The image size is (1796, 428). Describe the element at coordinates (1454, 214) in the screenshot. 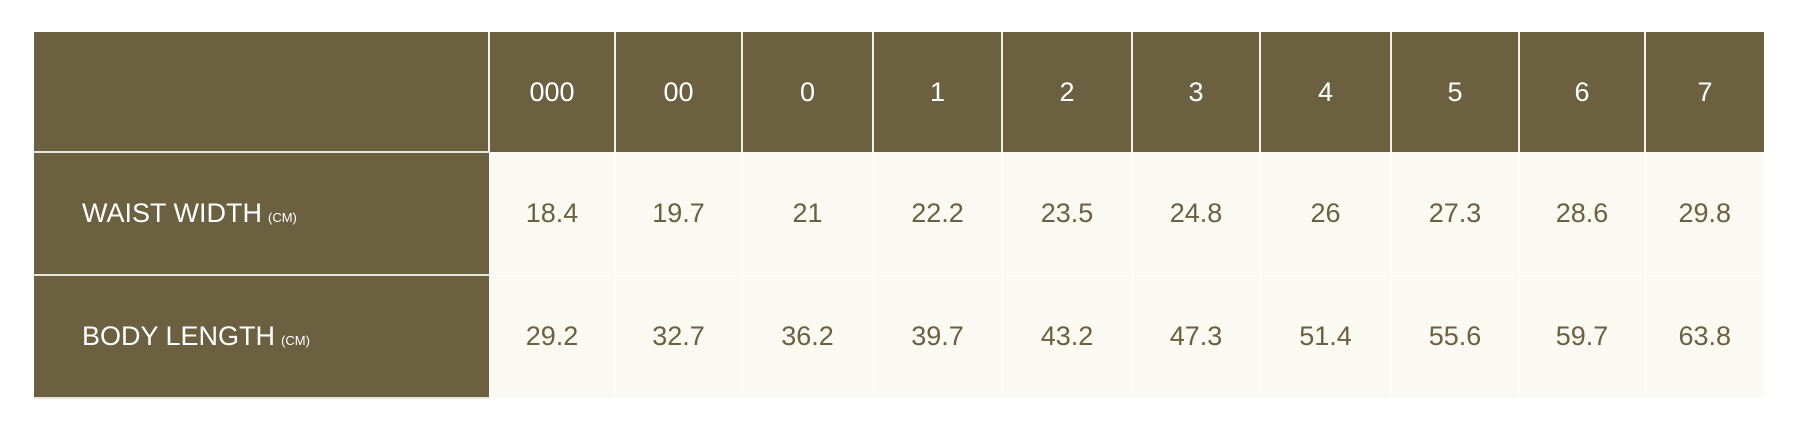

I see `value-cell: 27.3` at that location.